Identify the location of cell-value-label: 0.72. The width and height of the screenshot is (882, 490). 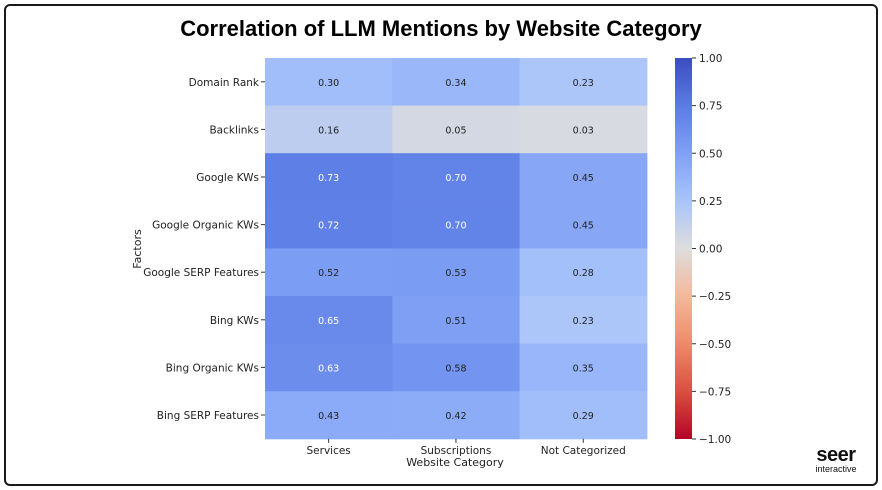
(328, 226).